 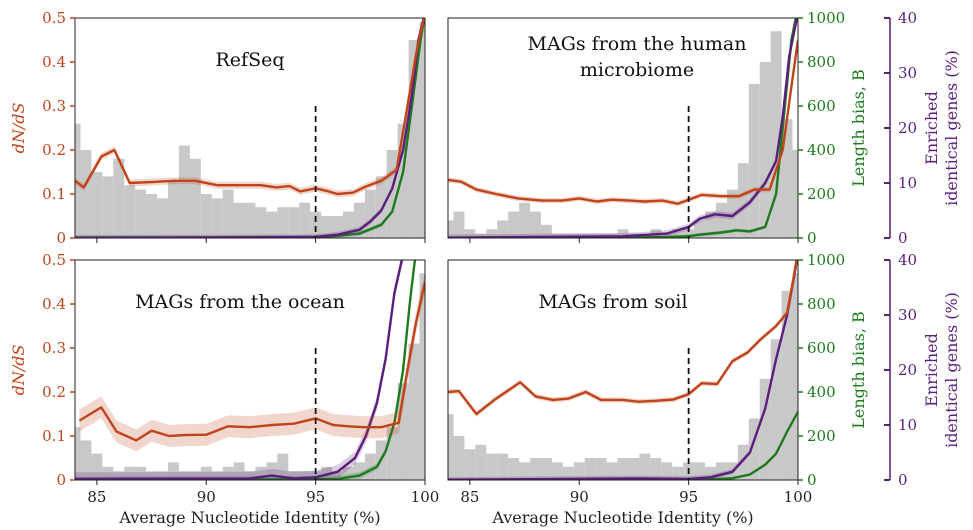 I want to click on panel-title: MAGs from soil, so click(x=612, y=302).